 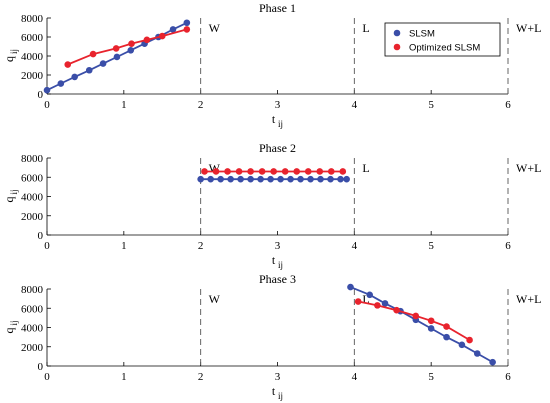 I want to click on legend-label: Optimized SLSM, so click(x=444, y=48).